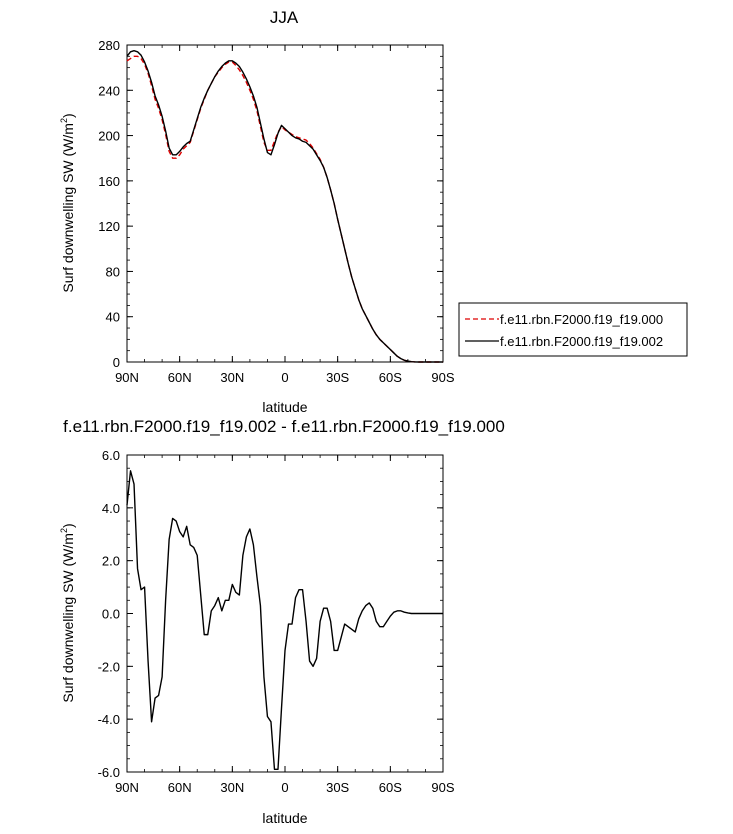 This screenshot has height=834, width=733. I want to click on legend-label-000: f.e11.rbn.F2000.f19_f19.000, so click(581, 319).